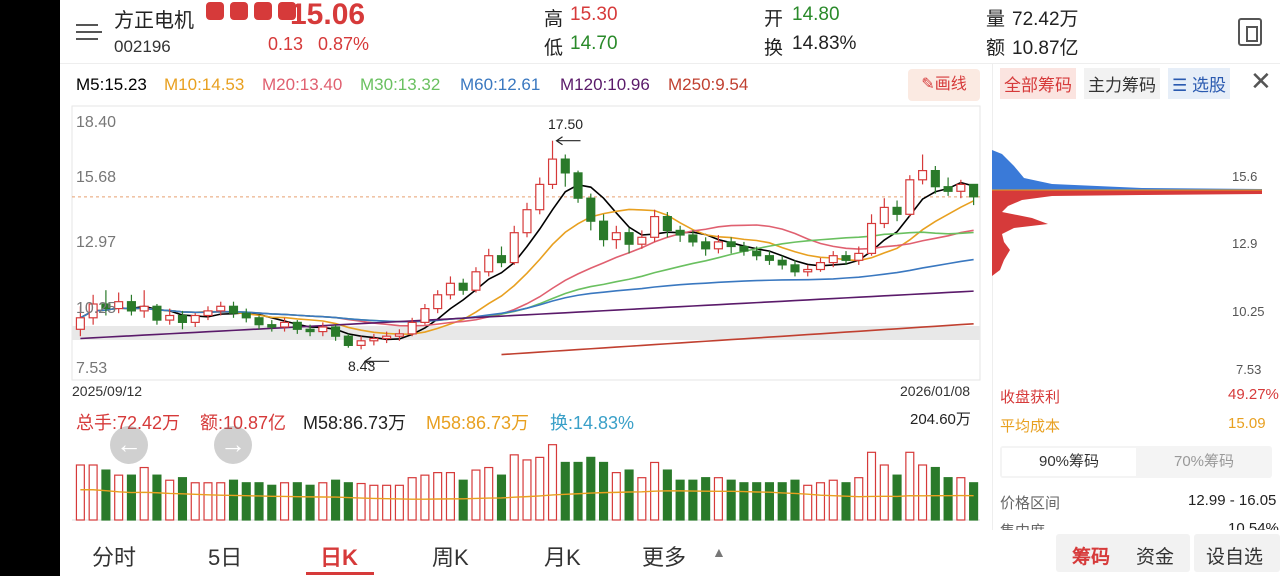 This screenshot has width=1280, height=576. I want to click on tab-70-chips: 70%筹码, so click(1204, 461).